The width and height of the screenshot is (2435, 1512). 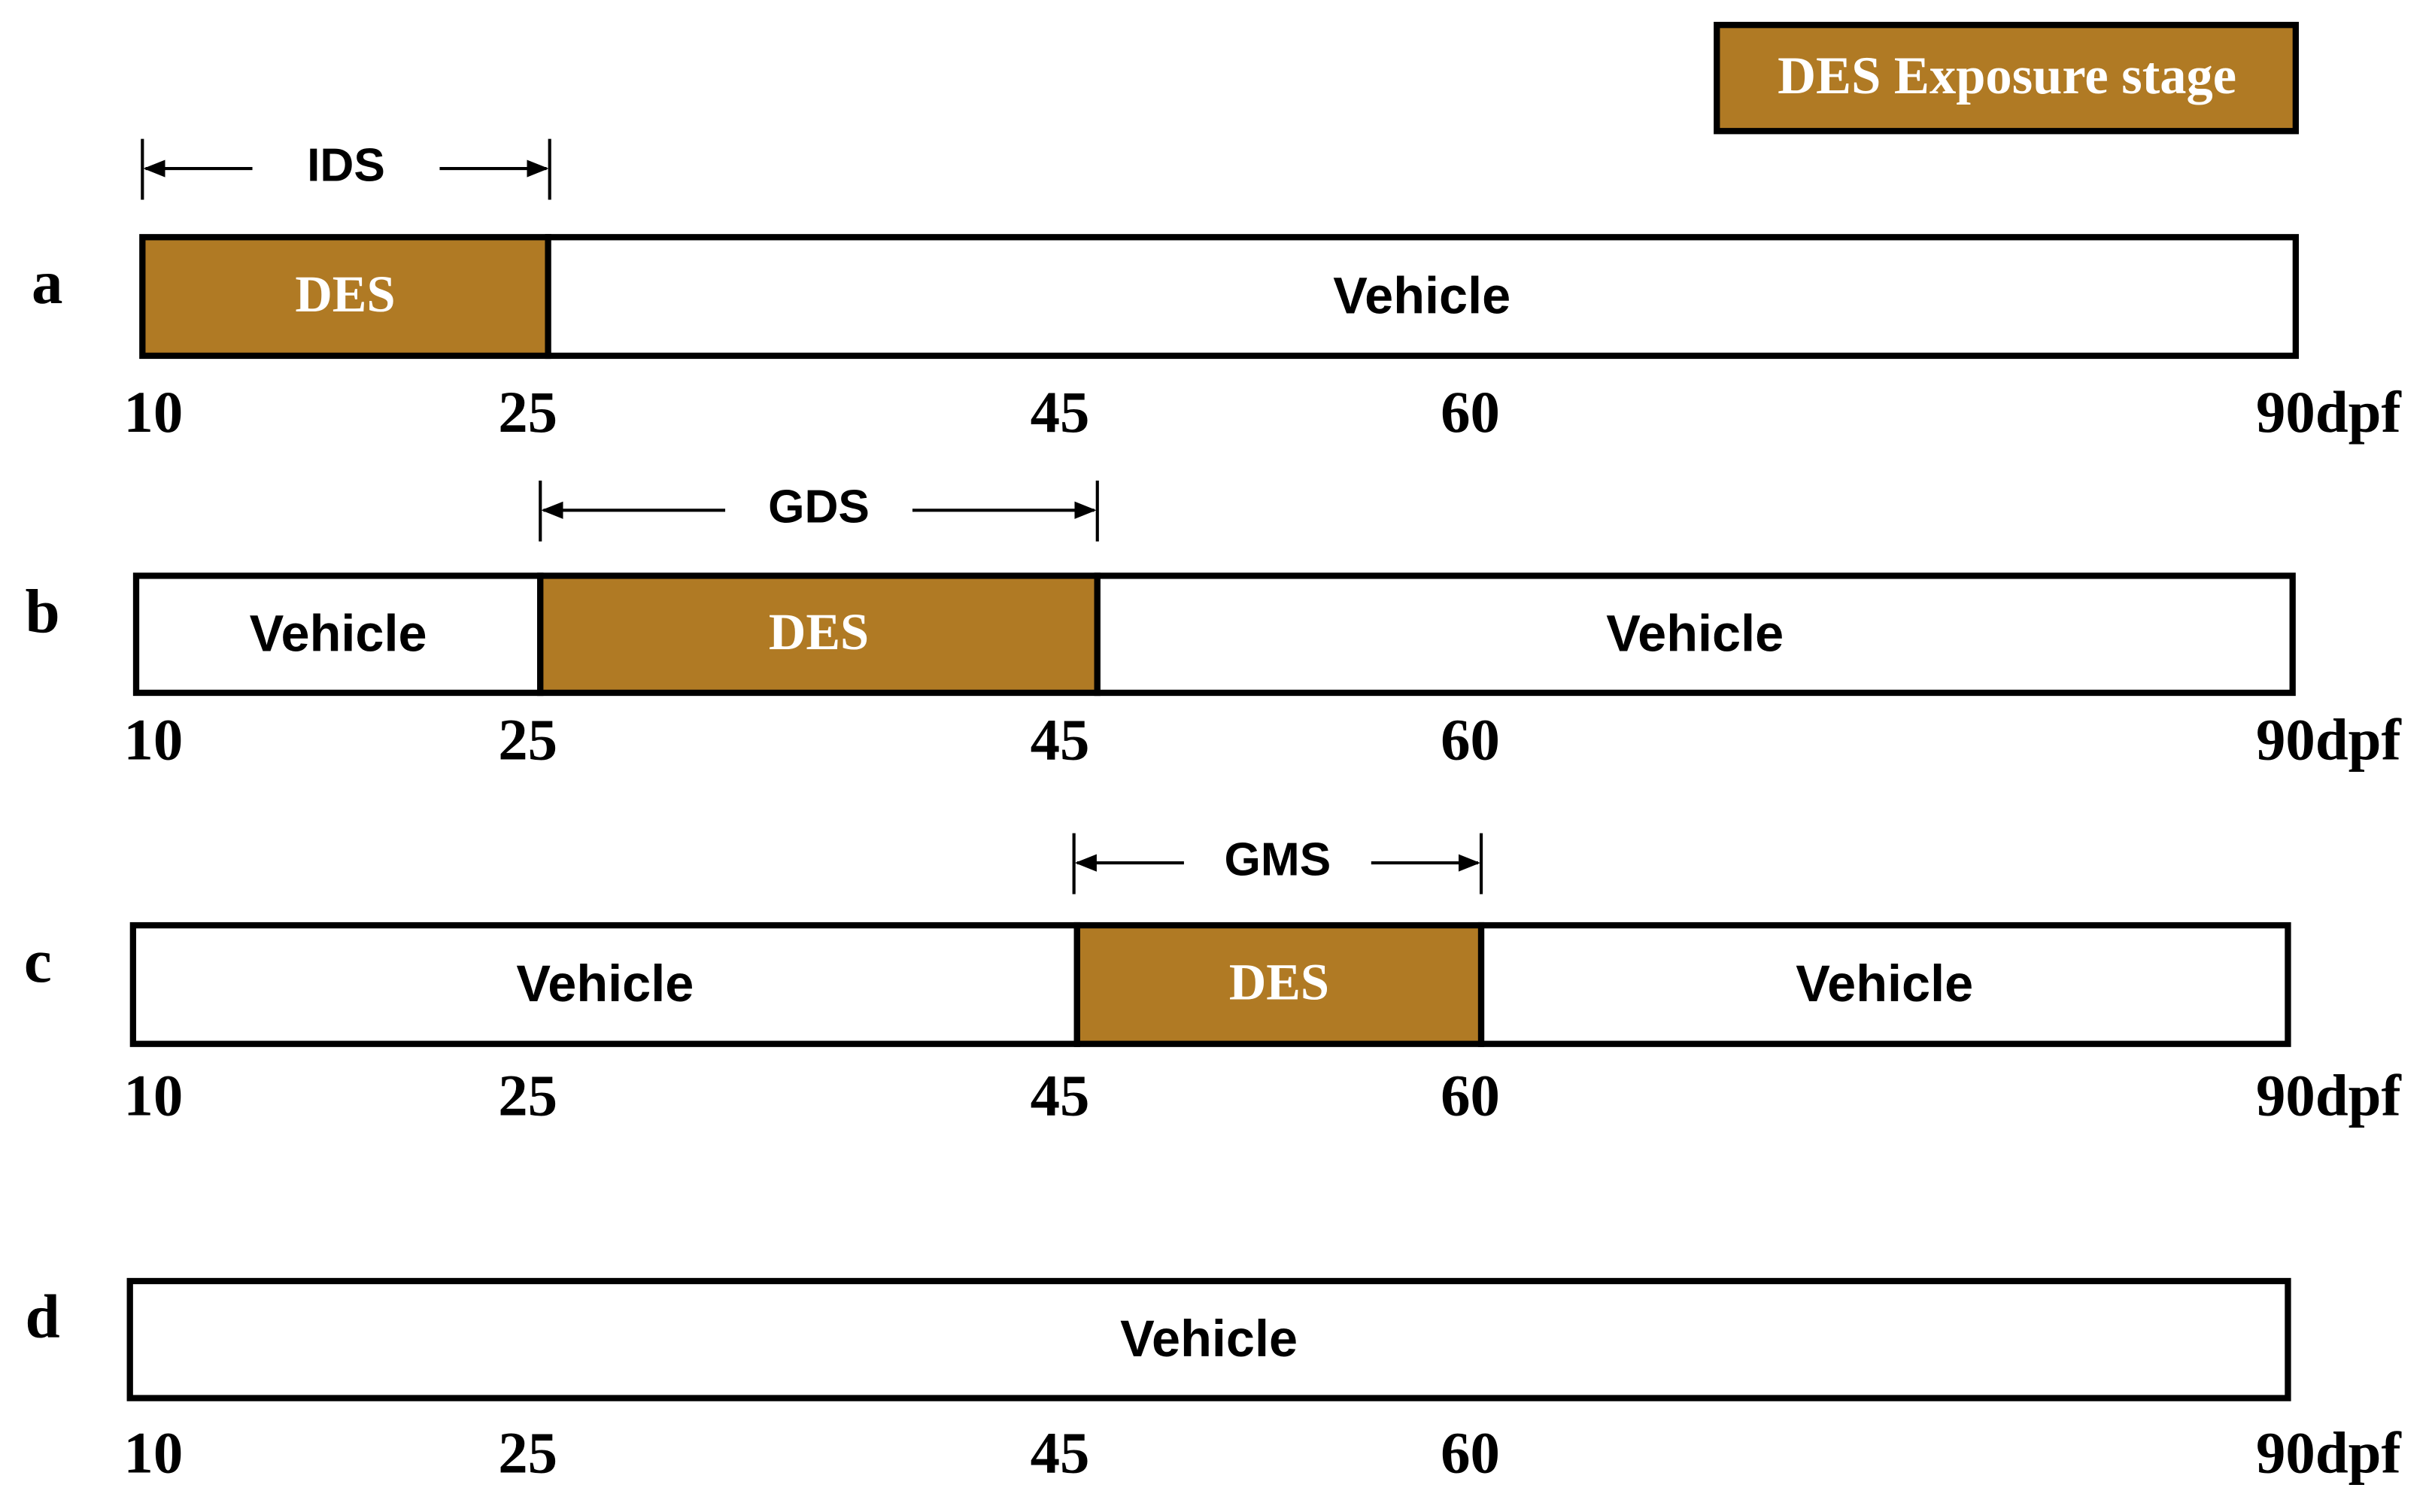 I want to click on stage-label: GDS, so click(x=819, y=507).